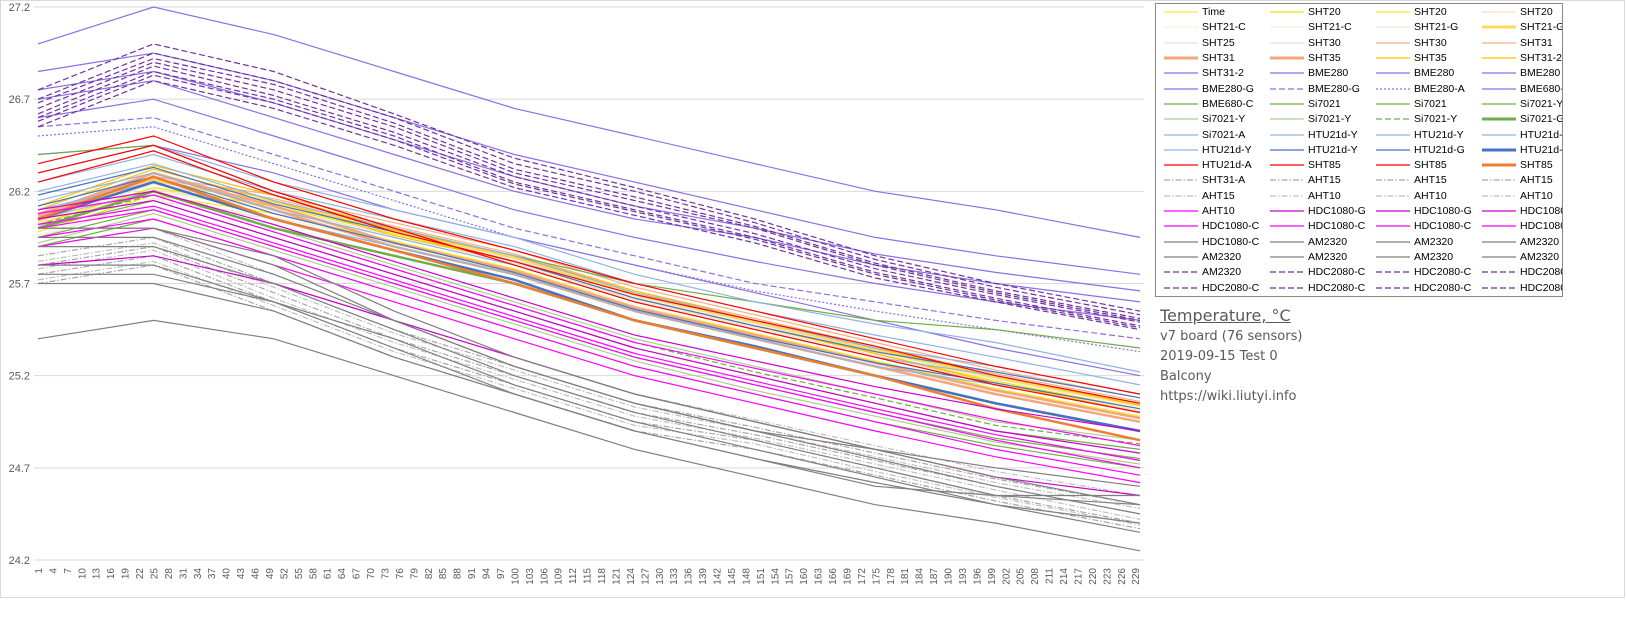  What do you see at coordinates (1228, 88) in the screenshot?
I see `legend-label: BME280-G` at bounding box center [1228, 88].